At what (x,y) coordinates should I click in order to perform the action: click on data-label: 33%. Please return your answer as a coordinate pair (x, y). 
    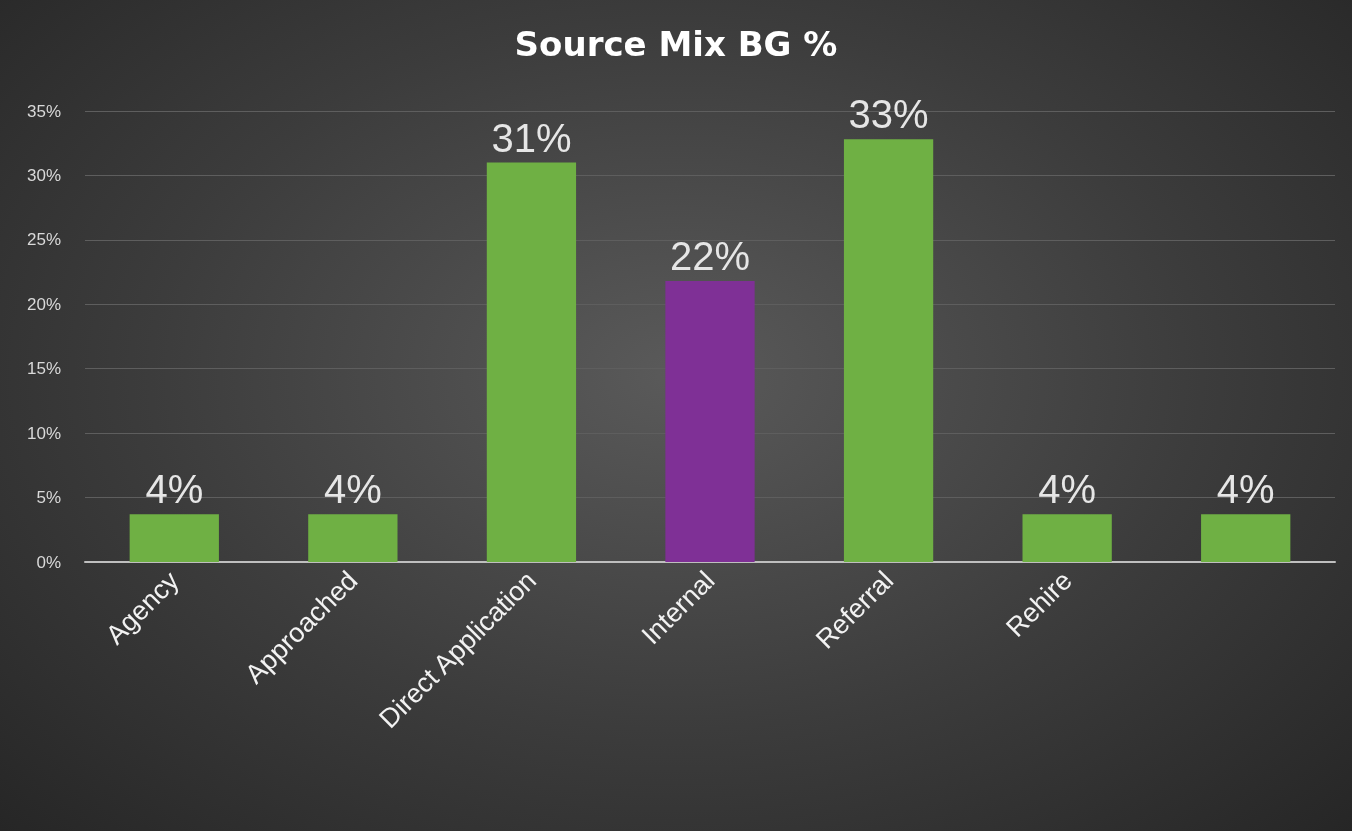
    Looking at the image, I should click on (888, 114).